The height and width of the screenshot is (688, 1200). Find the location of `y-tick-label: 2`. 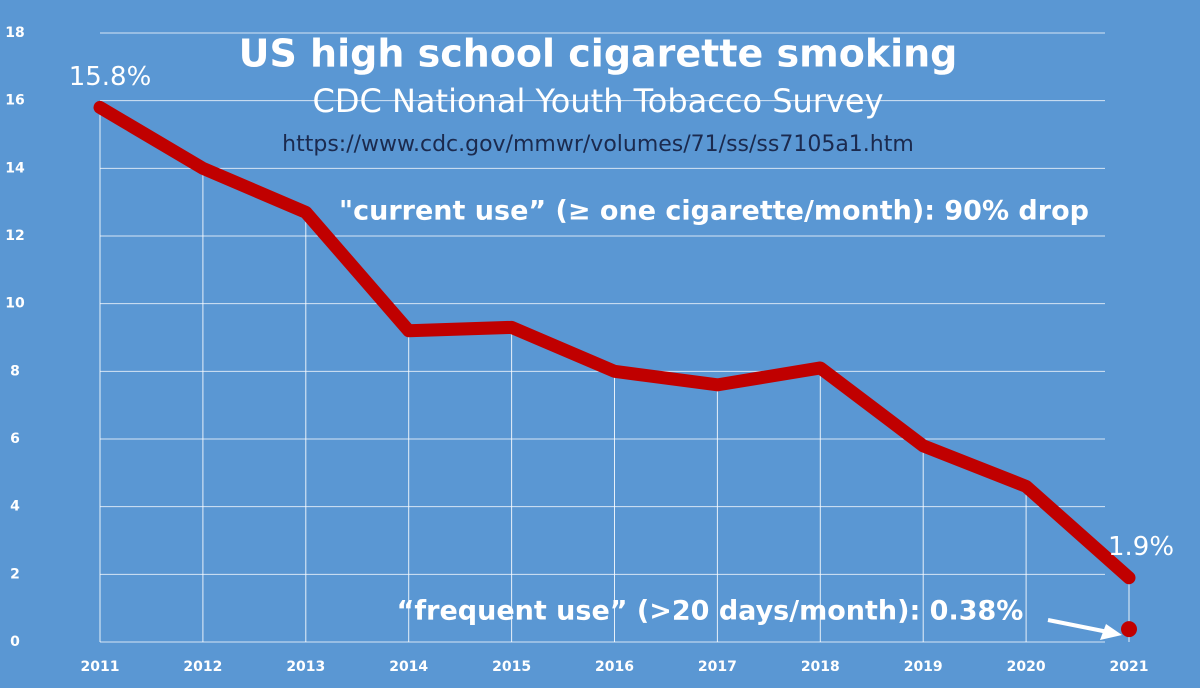

y-tick-label: 2 is located at coordinates (15, 574).